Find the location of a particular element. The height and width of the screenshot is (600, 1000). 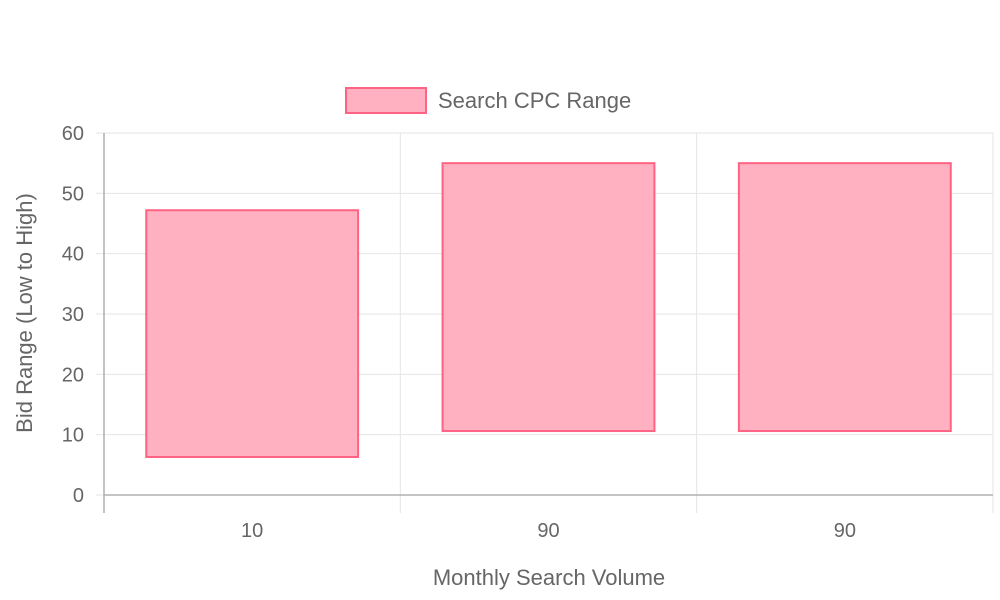

legend-label: Search CPC Range is located at coordinates (534, 100).